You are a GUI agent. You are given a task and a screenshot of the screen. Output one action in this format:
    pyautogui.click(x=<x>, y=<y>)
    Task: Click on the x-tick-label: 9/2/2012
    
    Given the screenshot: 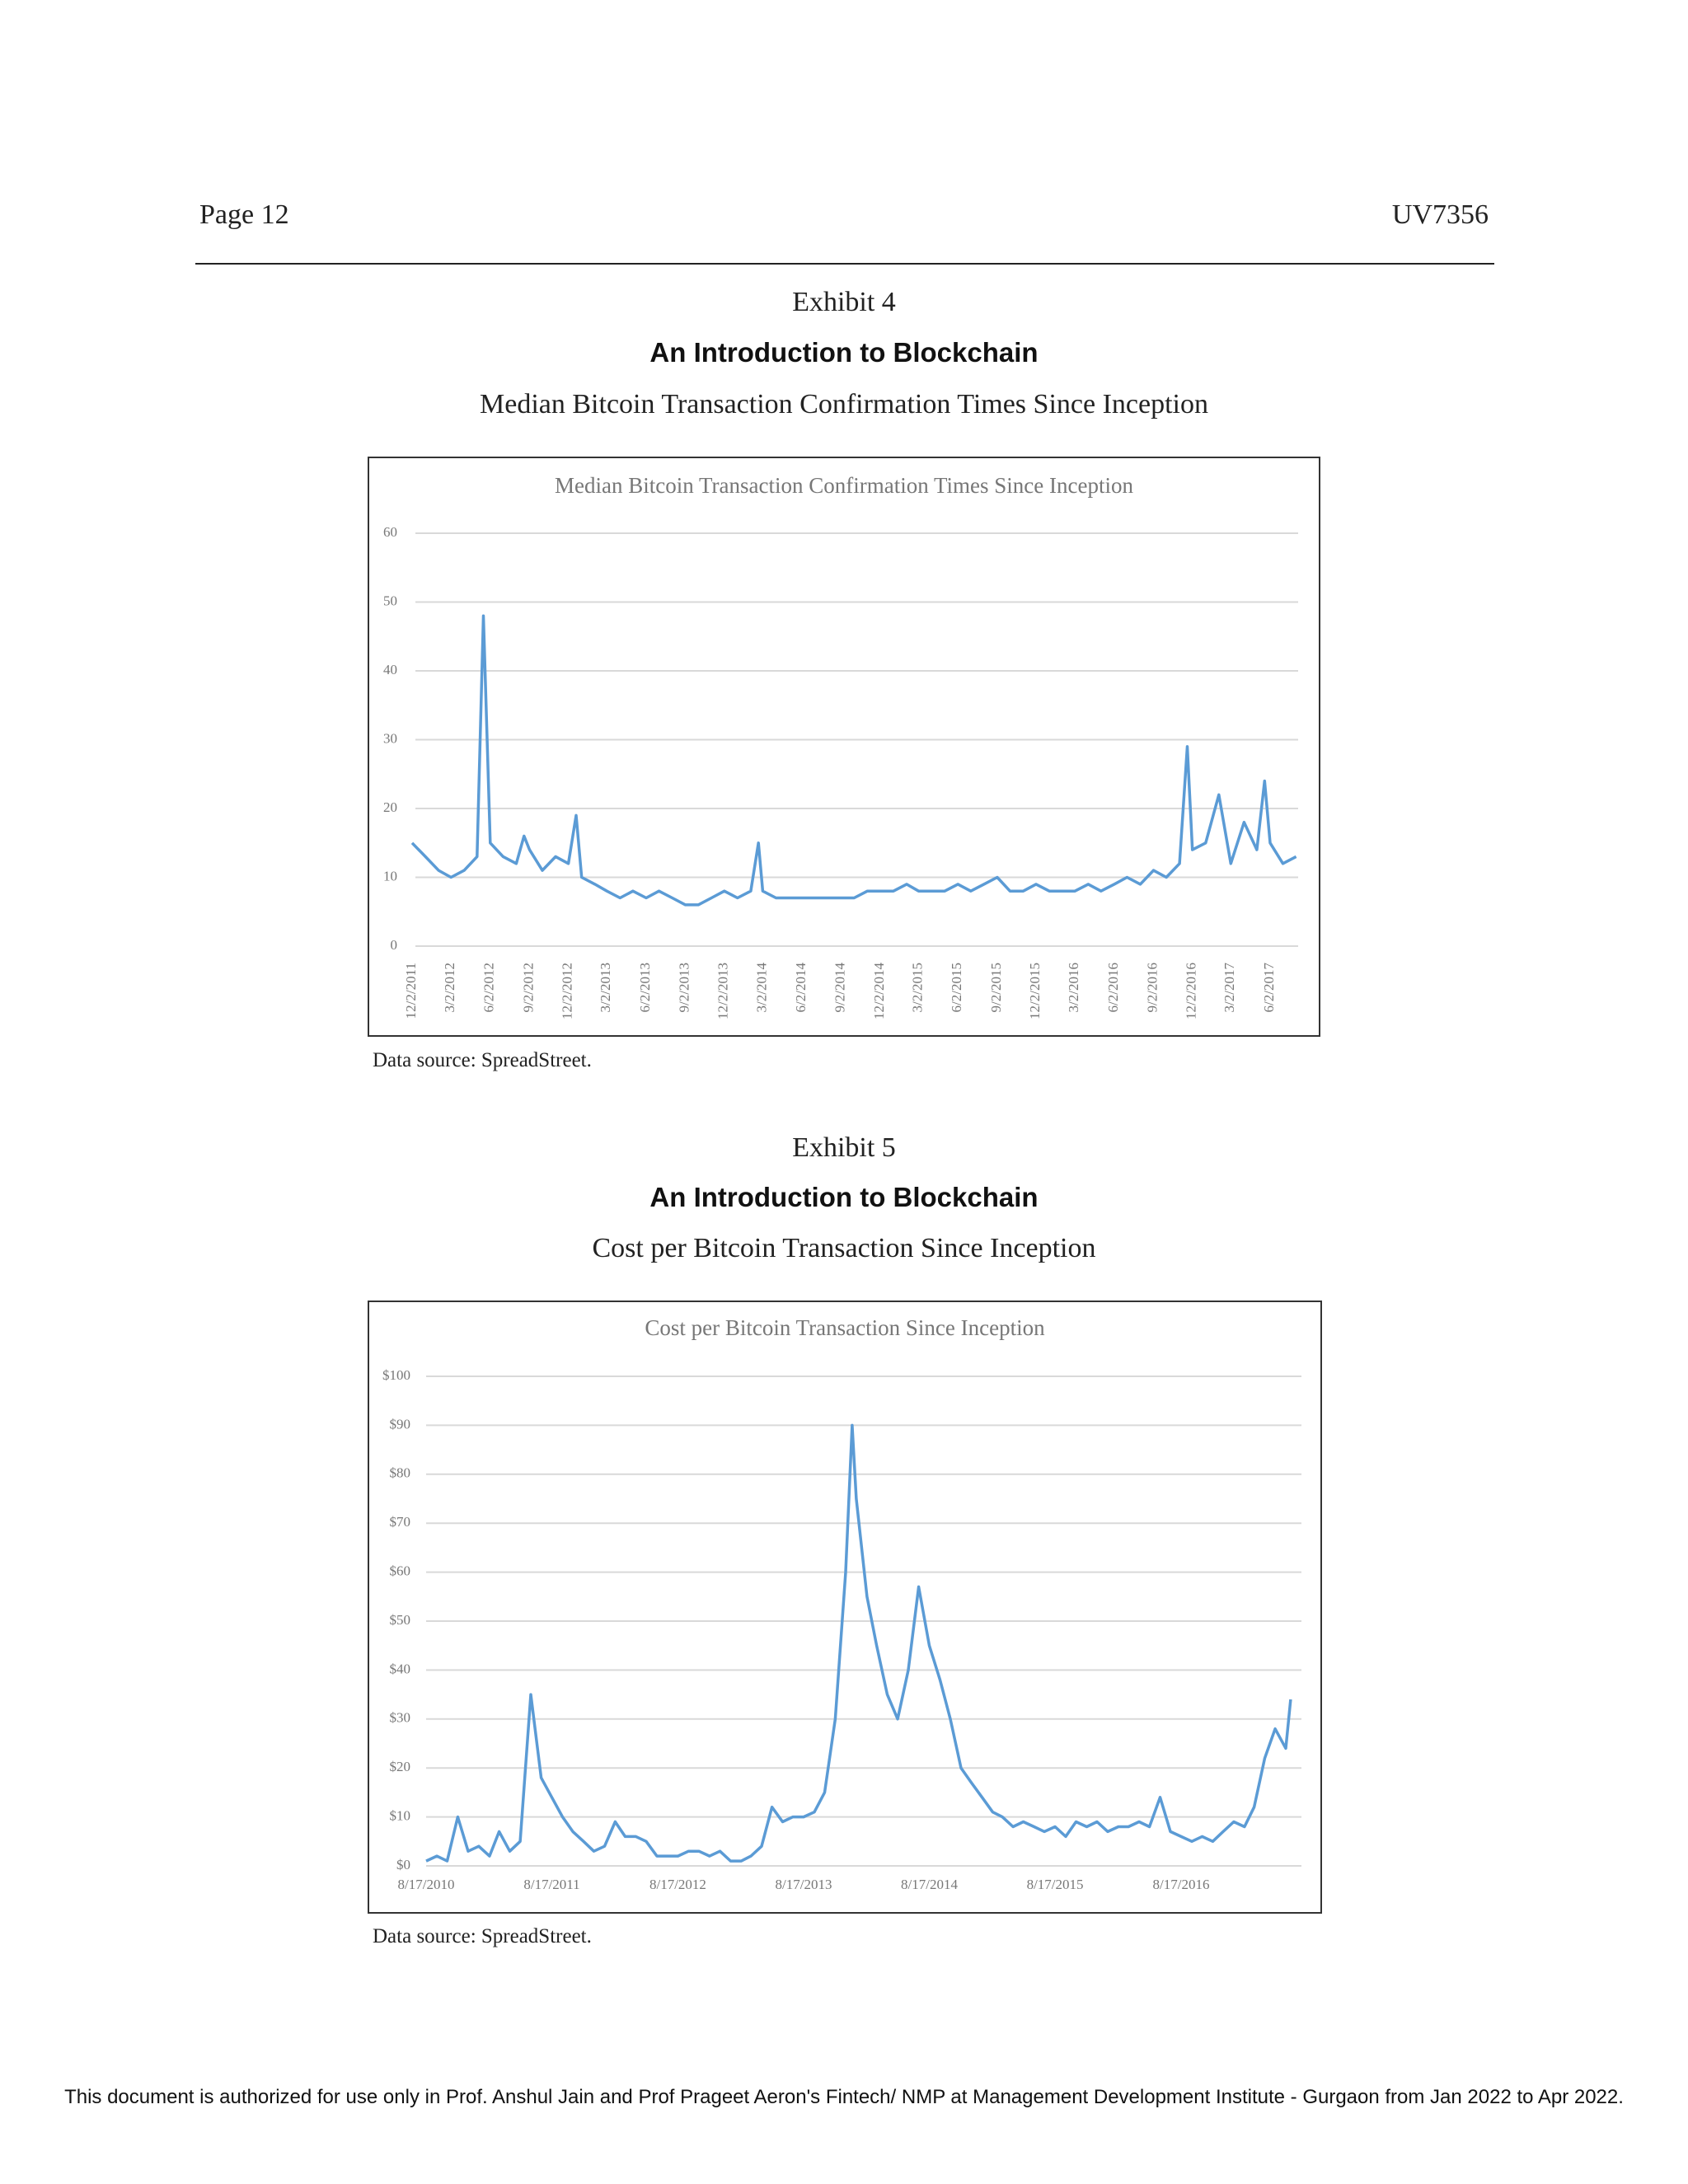 What is the action you would take?
    pyautogui.click(x=528, y=987)
    